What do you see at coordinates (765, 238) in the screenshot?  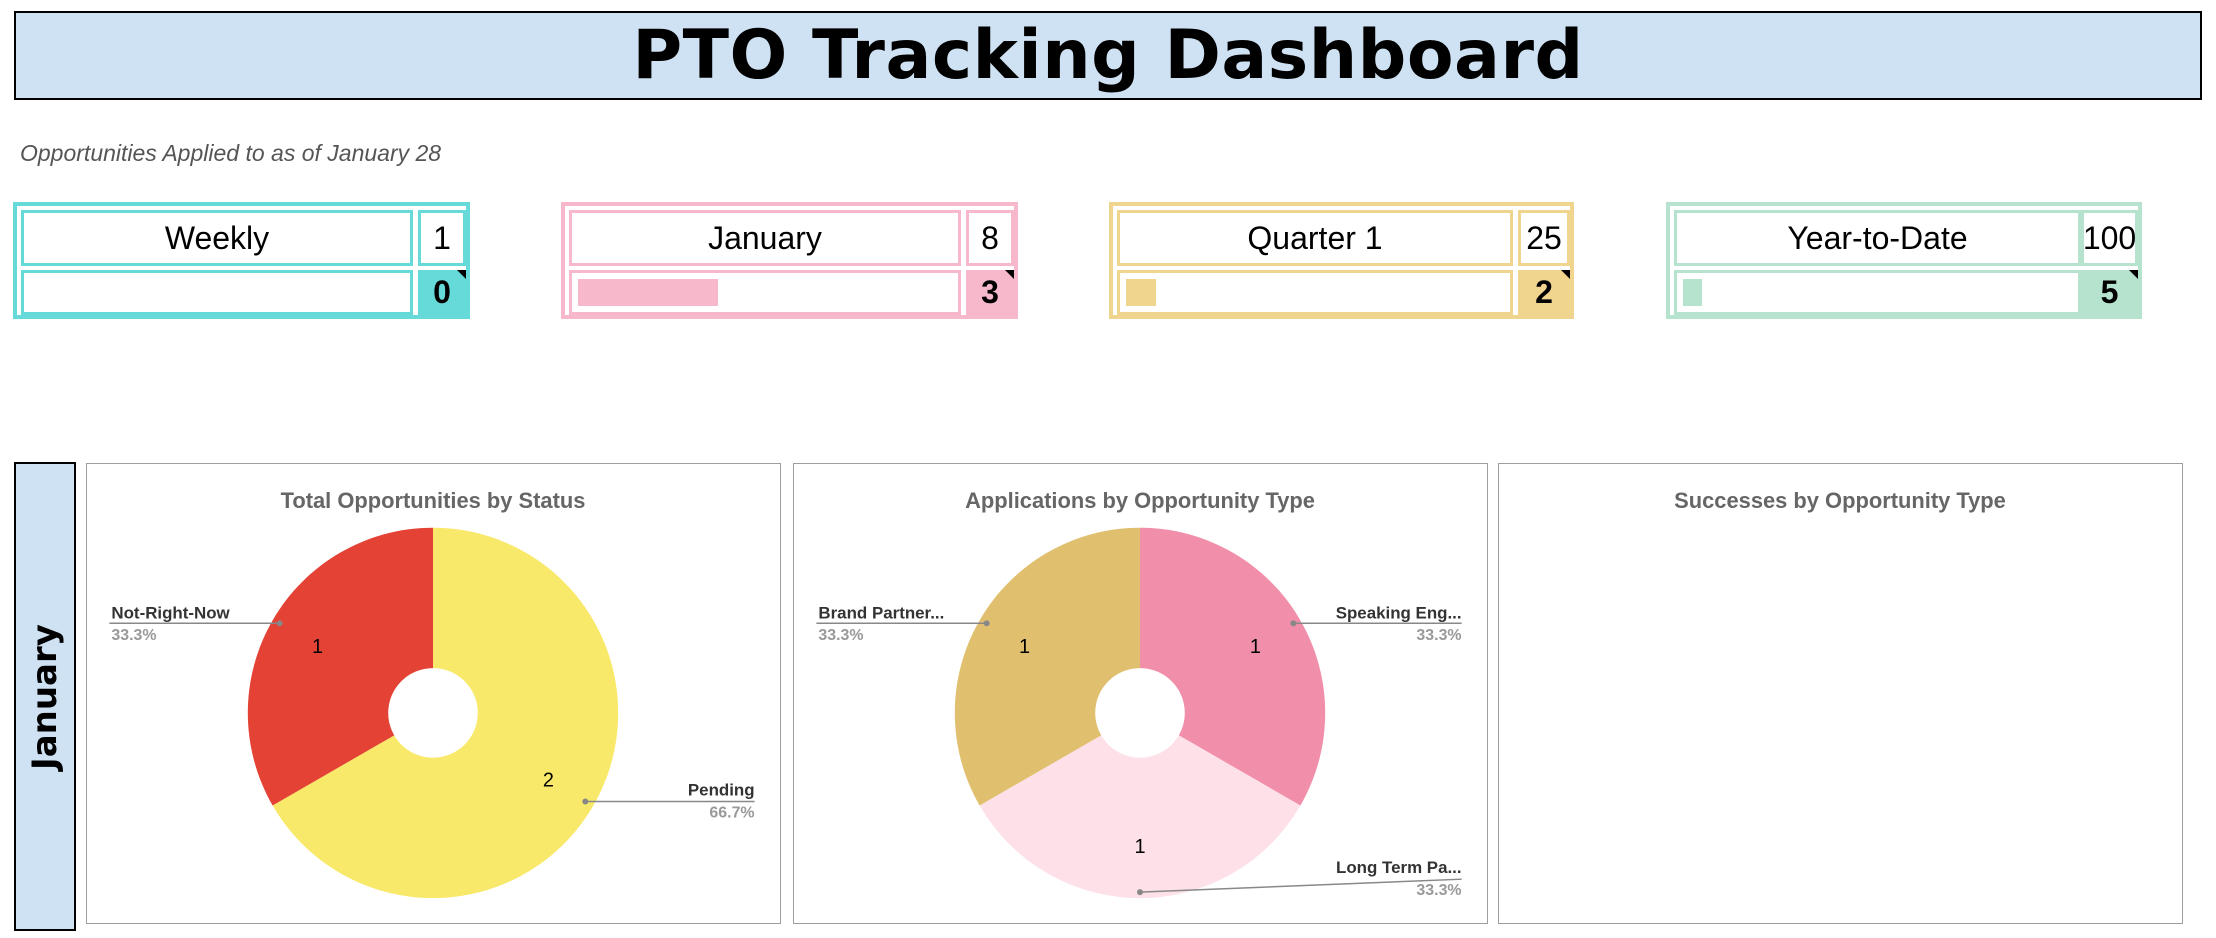 I see `kpi-label: January` at bounding box center [765, 238].